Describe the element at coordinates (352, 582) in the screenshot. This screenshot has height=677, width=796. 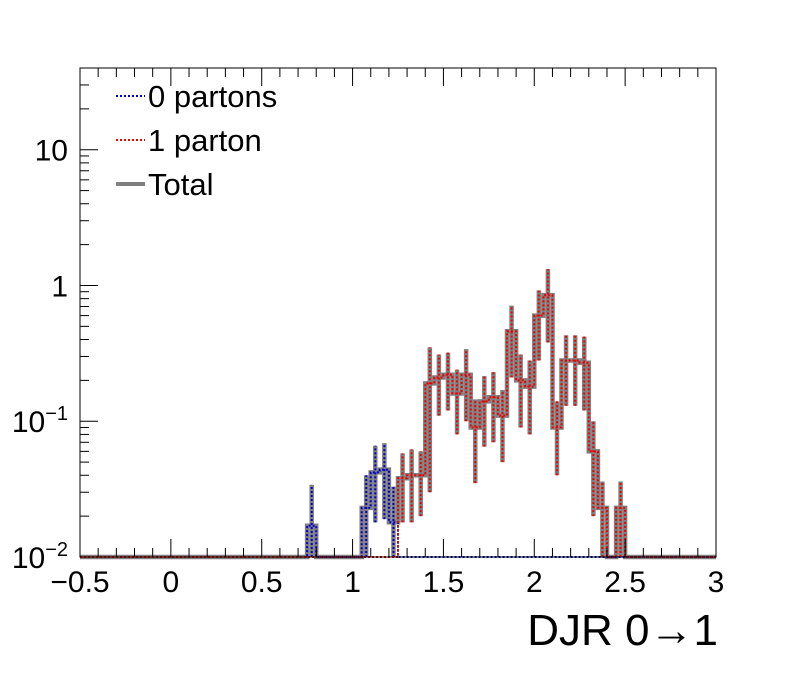
I see `x-tick-label: 1` at that location.